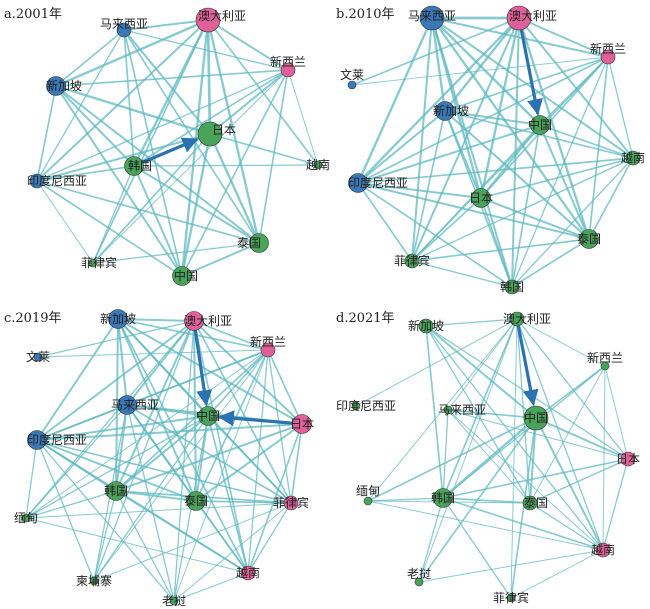 This screenshot has height=609, width=650. Describe the element at coordinates (365, 318) in the screenshot. I see `panel-label-2021: d.2021年` at that location.